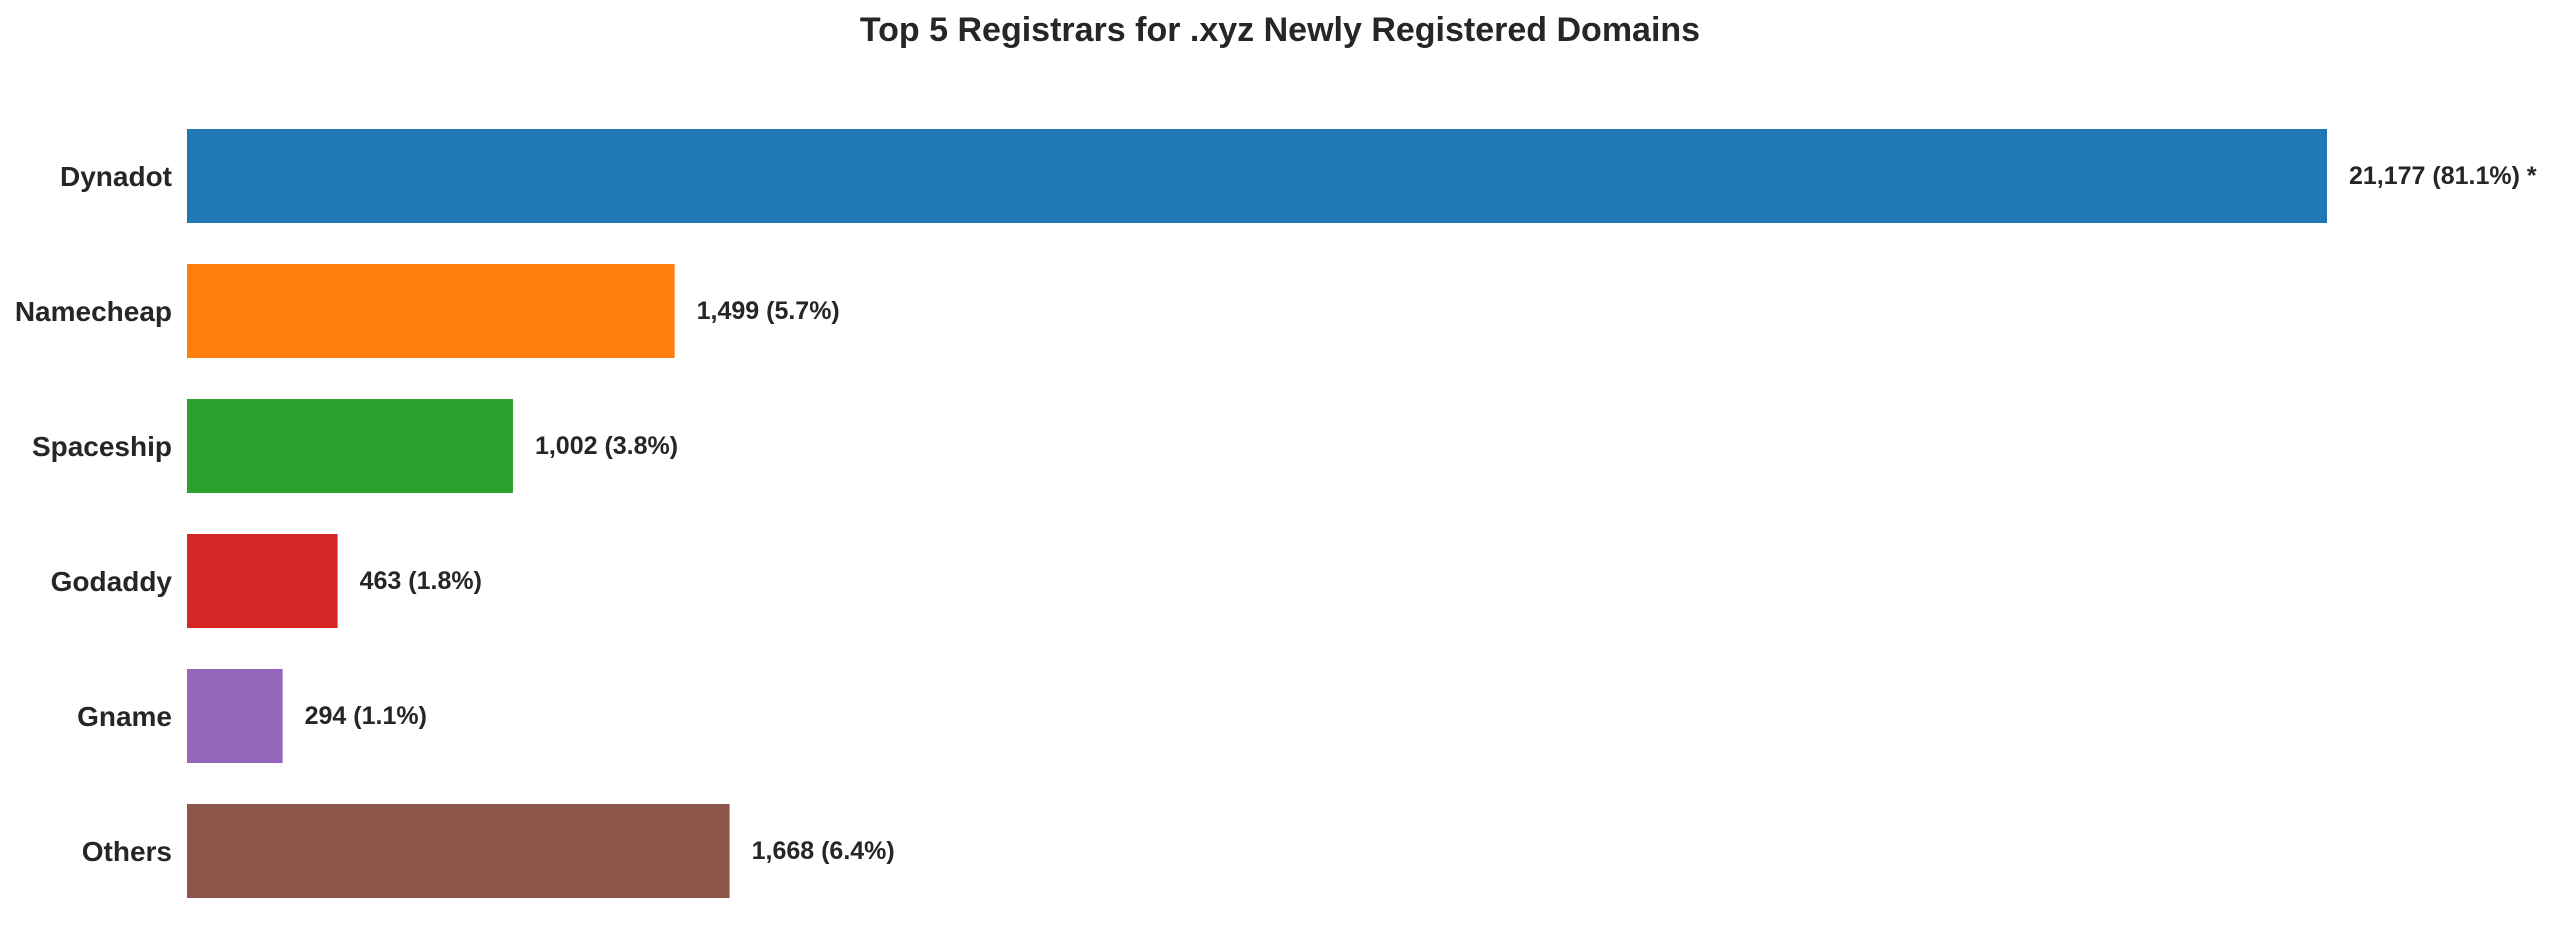 The width and height of the screenshot is (2560, 952). I want to click on data-label-spaceship: 1,002 (3.8%), so click(606, 446).